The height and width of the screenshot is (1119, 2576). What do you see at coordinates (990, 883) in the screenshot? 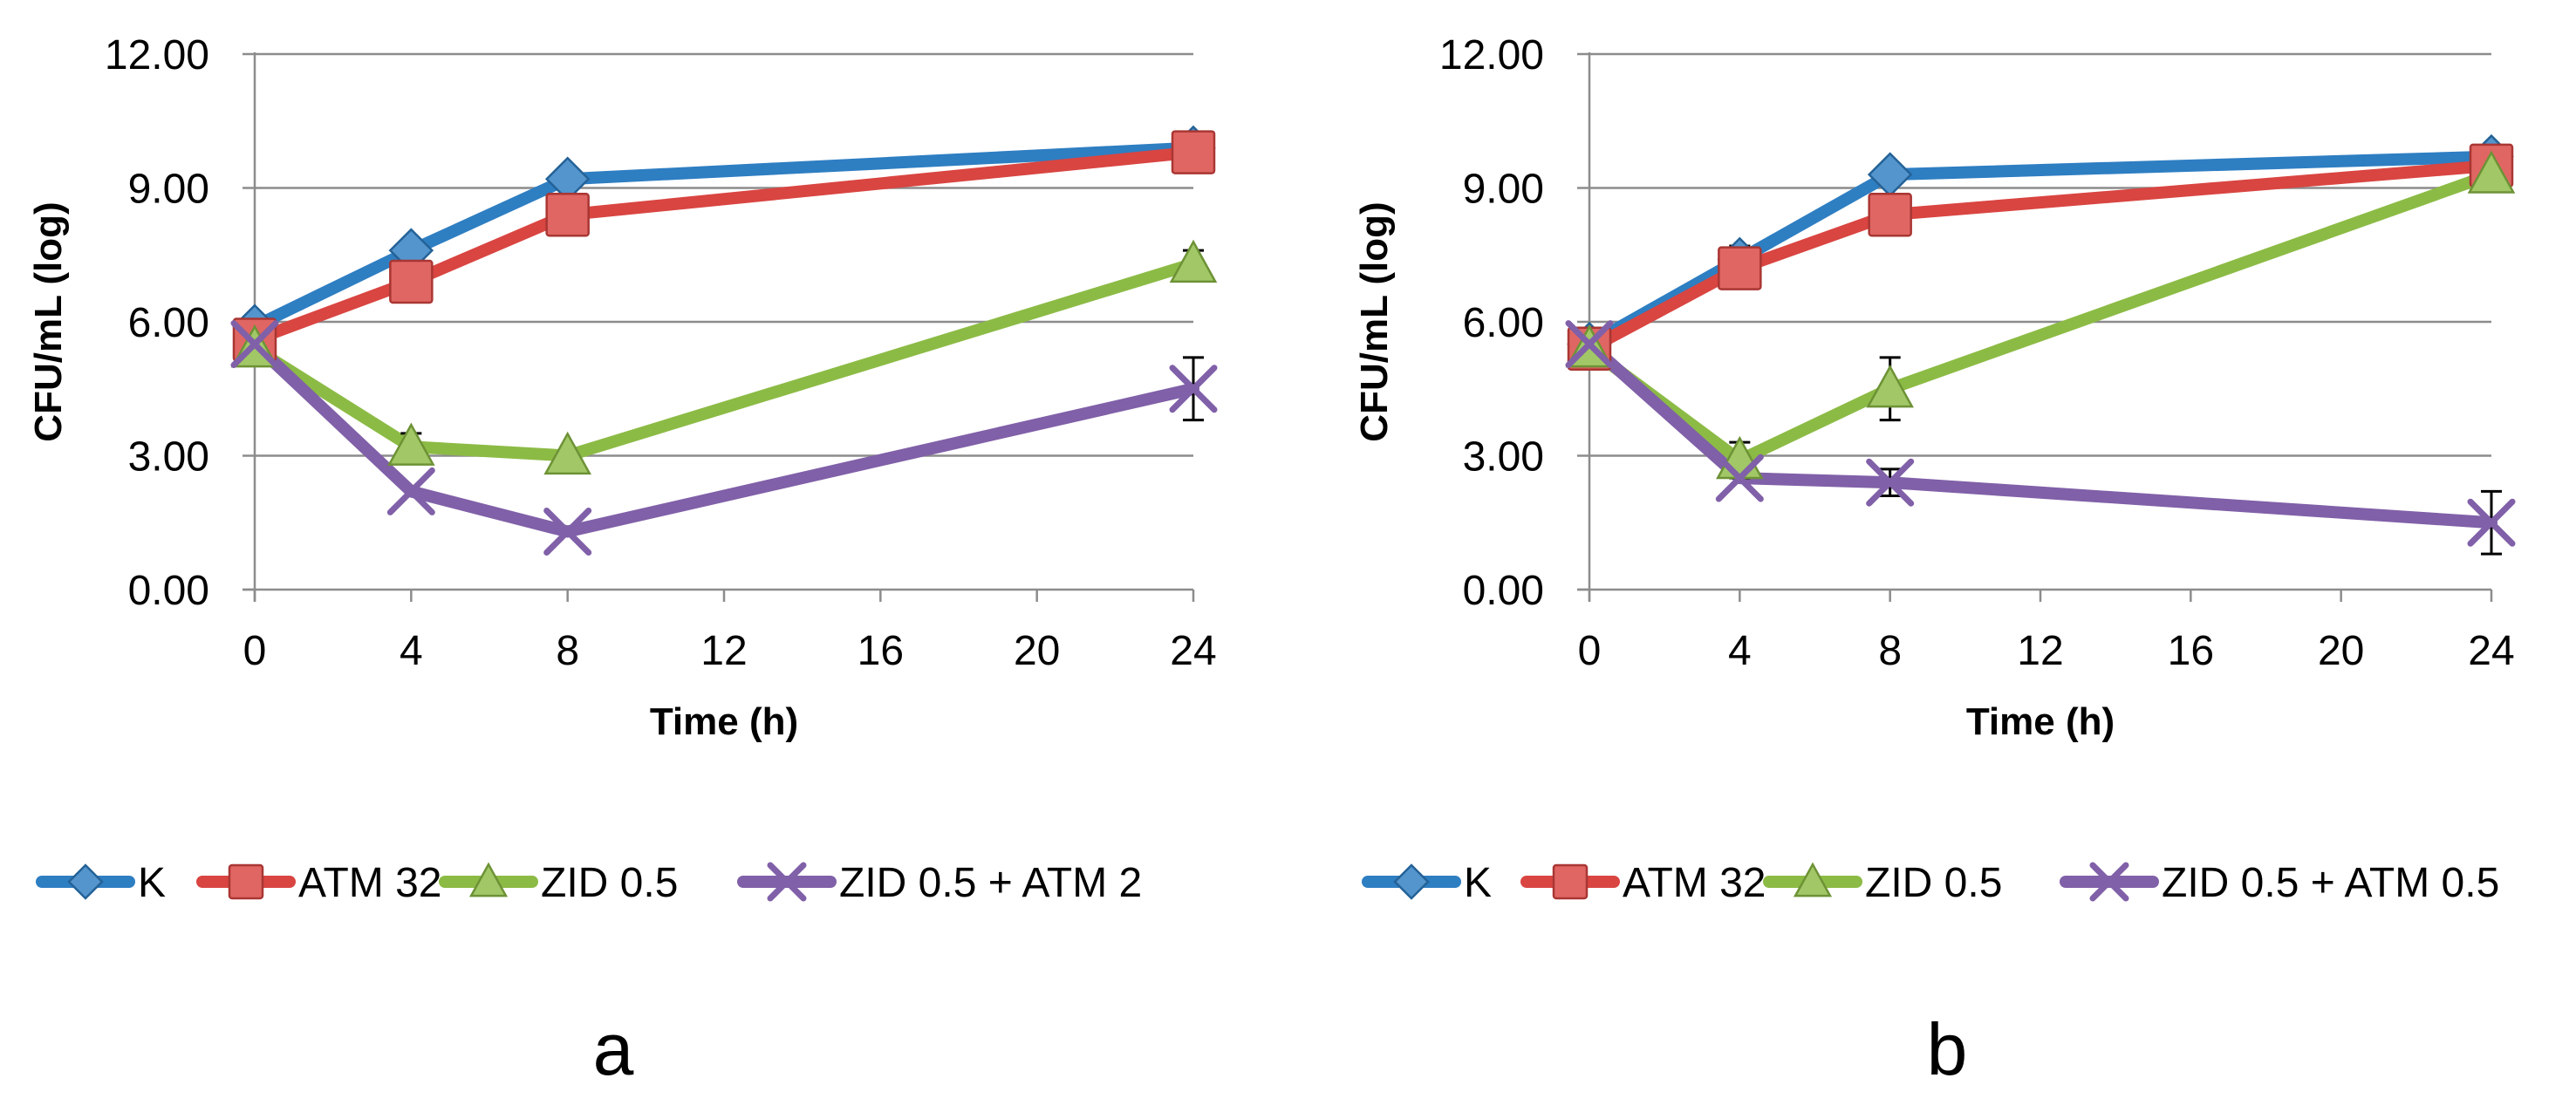
I see `legend-label: ZID 0.5 + ATM 2` at bounding box center [990, 883].